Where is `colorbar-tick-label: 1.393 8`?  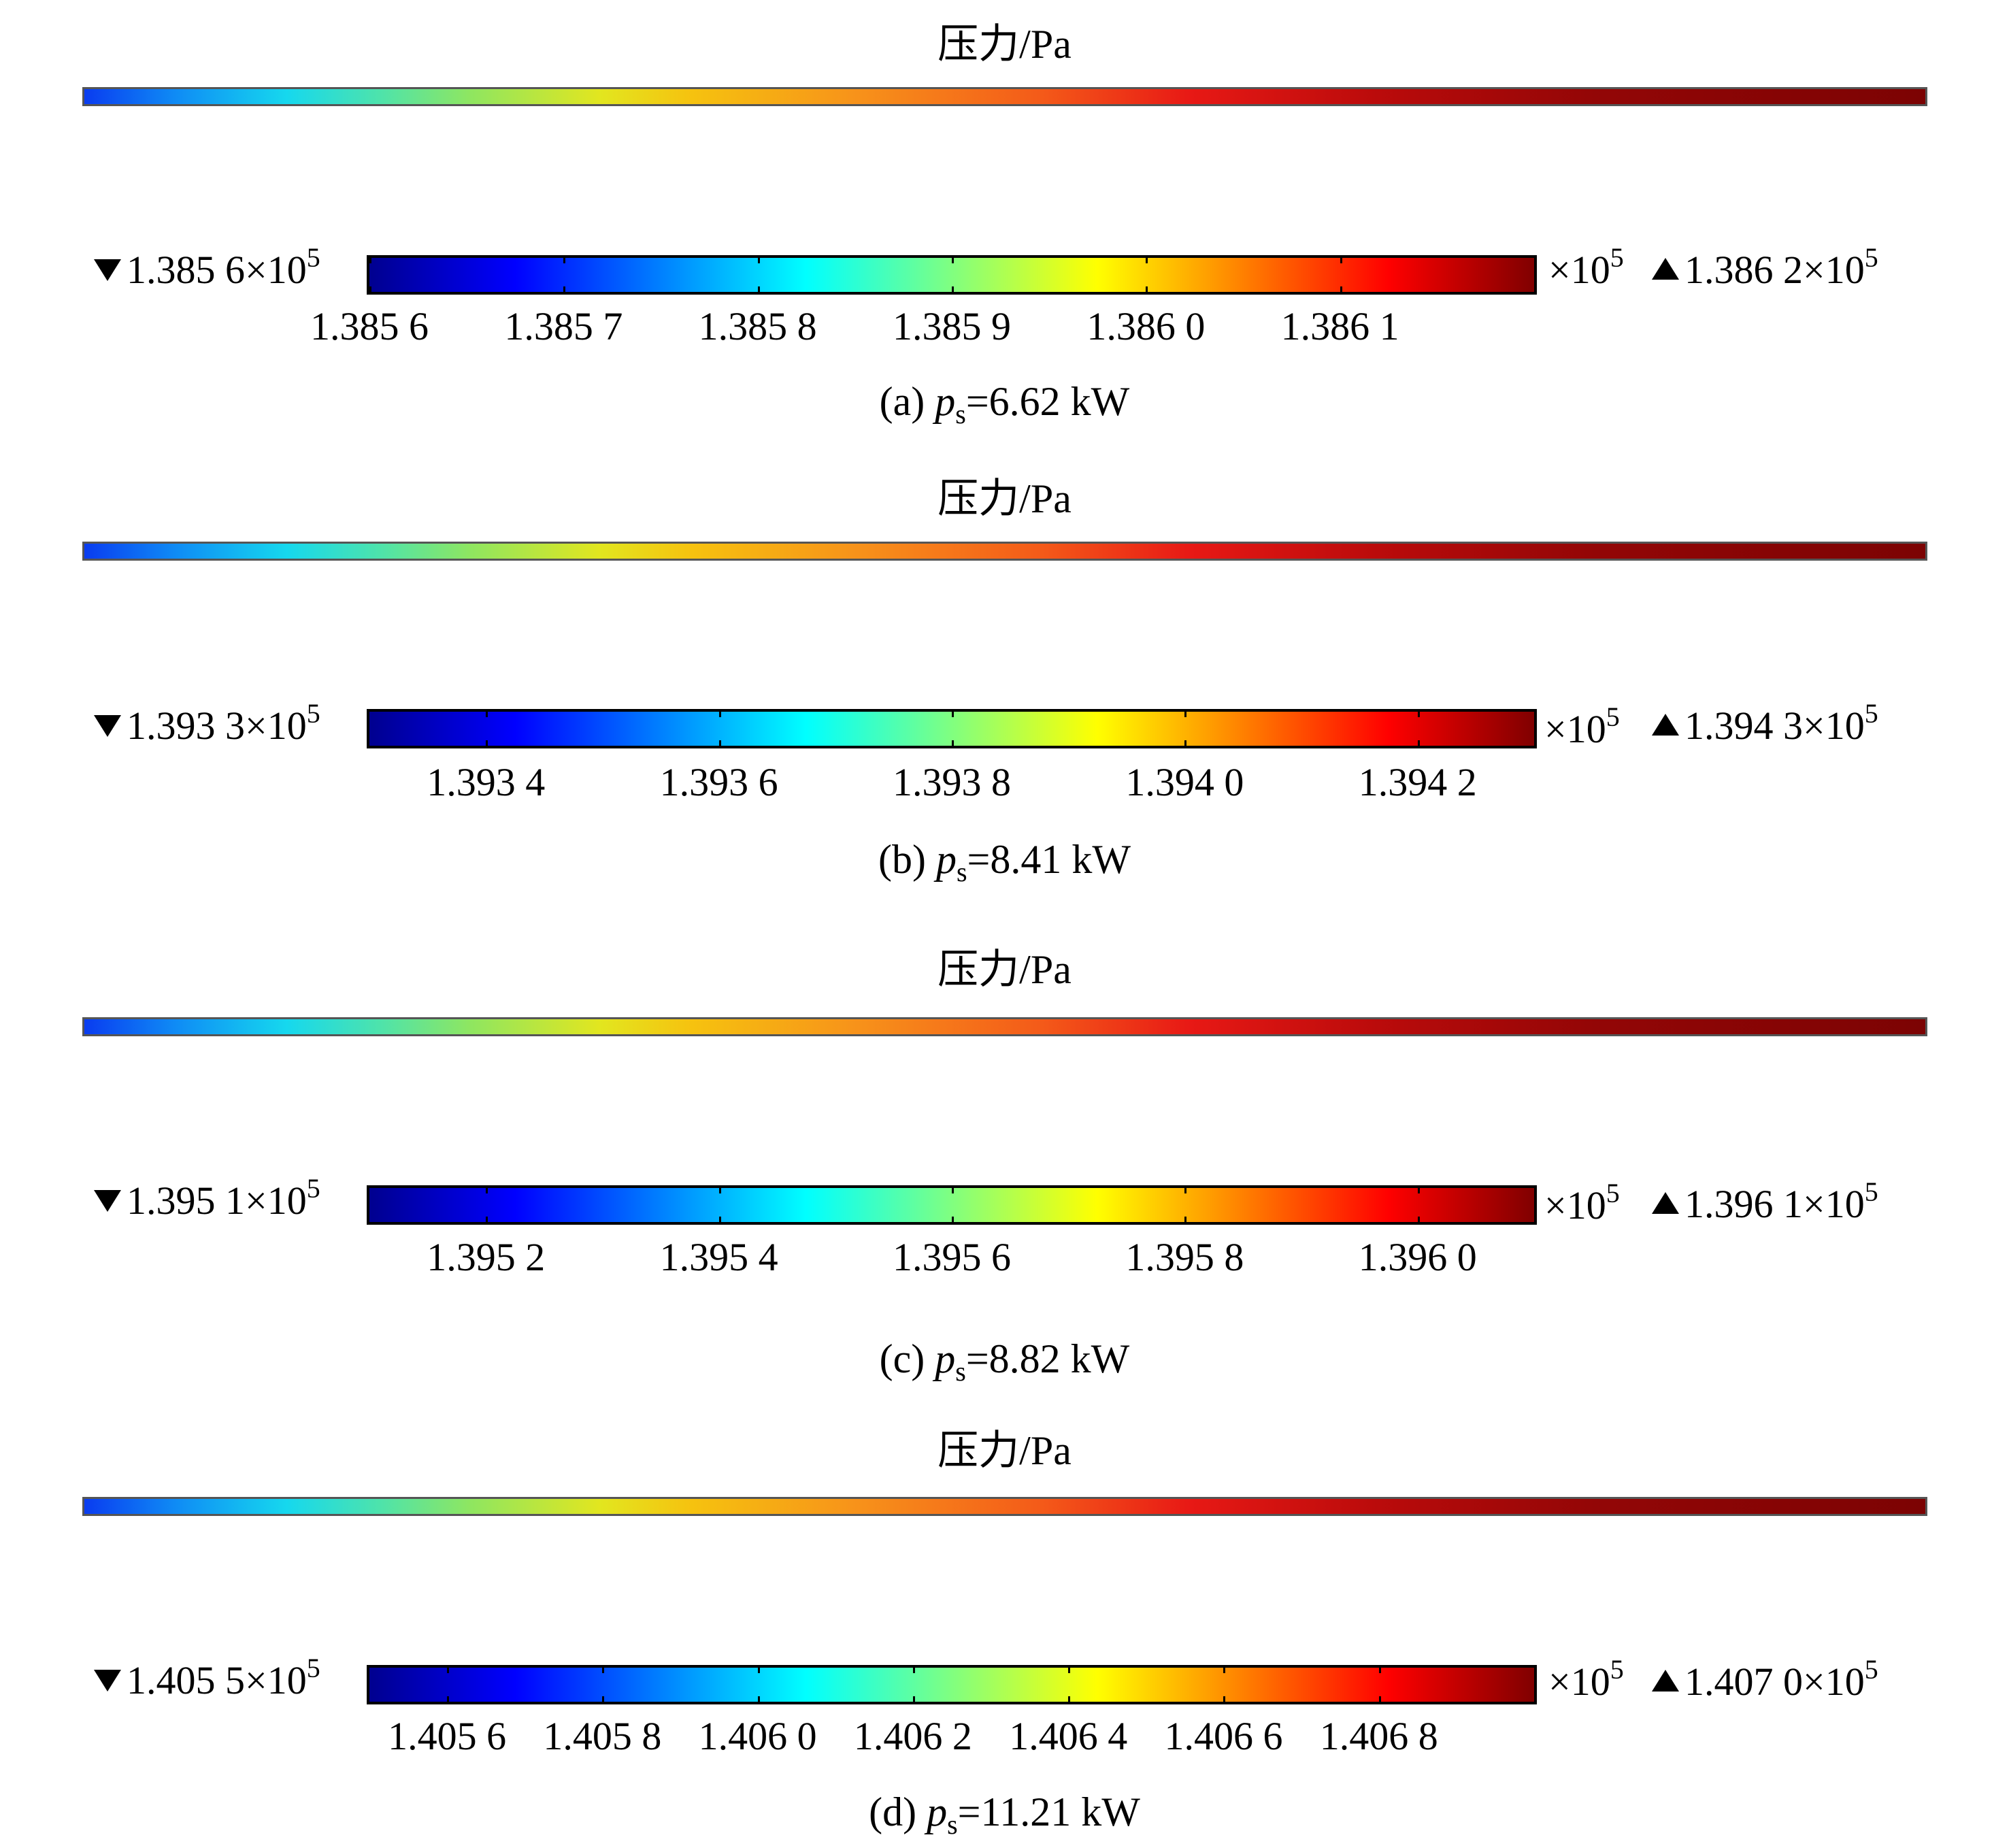 colorbar-tick-label: 1.393 8 is located at coordinates (952, 782).